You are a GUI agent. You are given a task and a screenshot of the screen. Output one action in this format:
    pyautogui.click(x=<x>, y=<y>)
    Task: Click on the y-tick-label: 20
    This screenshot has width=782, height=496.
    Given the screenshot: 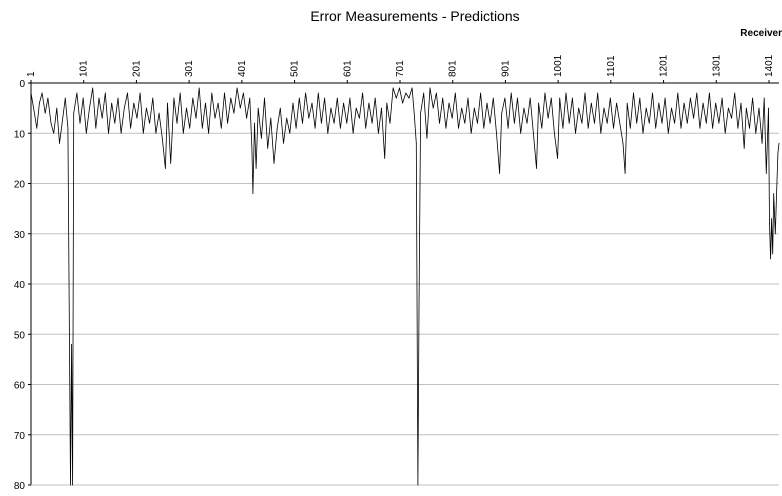 What is the action you would take?
    pyautogui.click(x=20, y=185)
    